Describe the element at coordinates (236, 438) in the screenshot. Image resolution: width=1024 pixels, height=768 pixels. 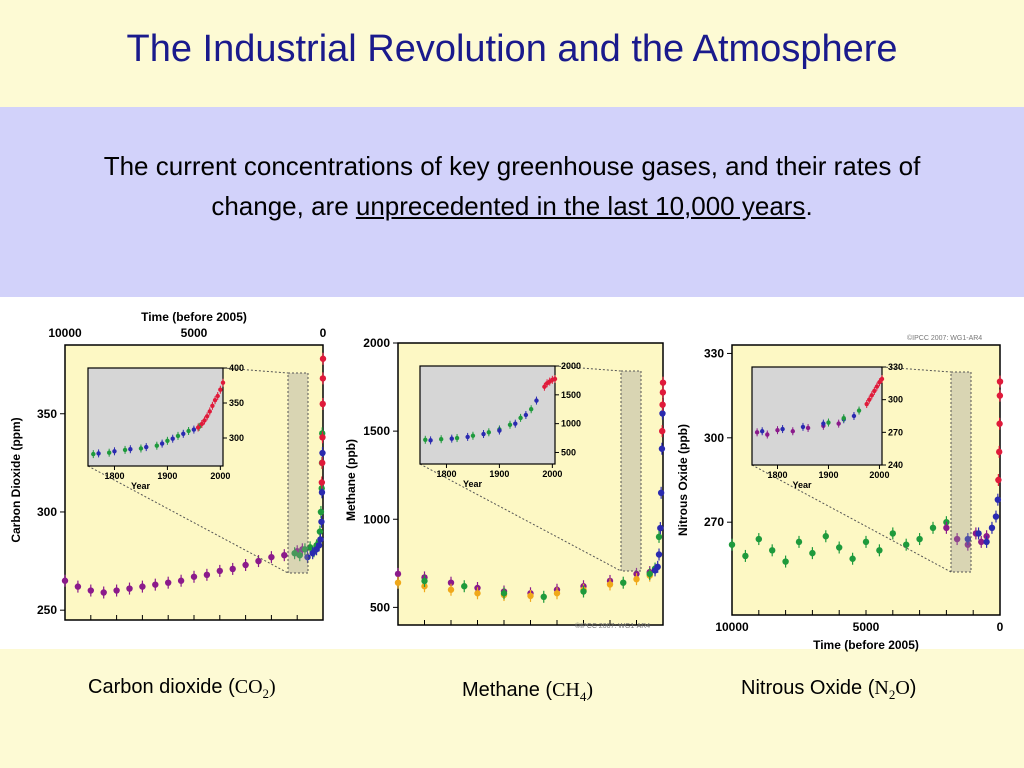
I see `inset-y-tick-label: 300` at that location.